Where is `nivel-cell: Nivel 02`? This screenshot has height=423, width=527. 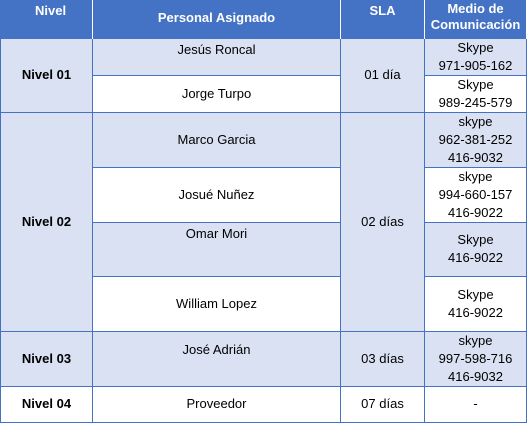 nivel-cell: Nivel 02 is located at coordinates (46, 221).